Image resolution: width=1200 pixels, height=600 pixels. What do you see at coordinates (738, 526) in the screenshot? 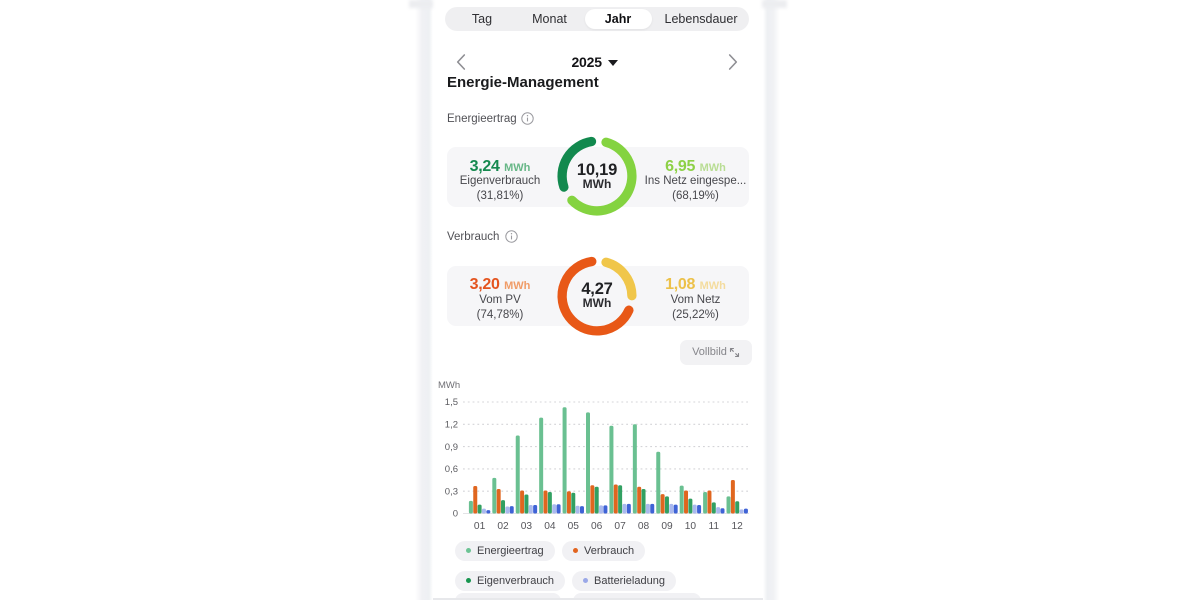
I see `svg-text: 12` at bounding box center [738, 526].